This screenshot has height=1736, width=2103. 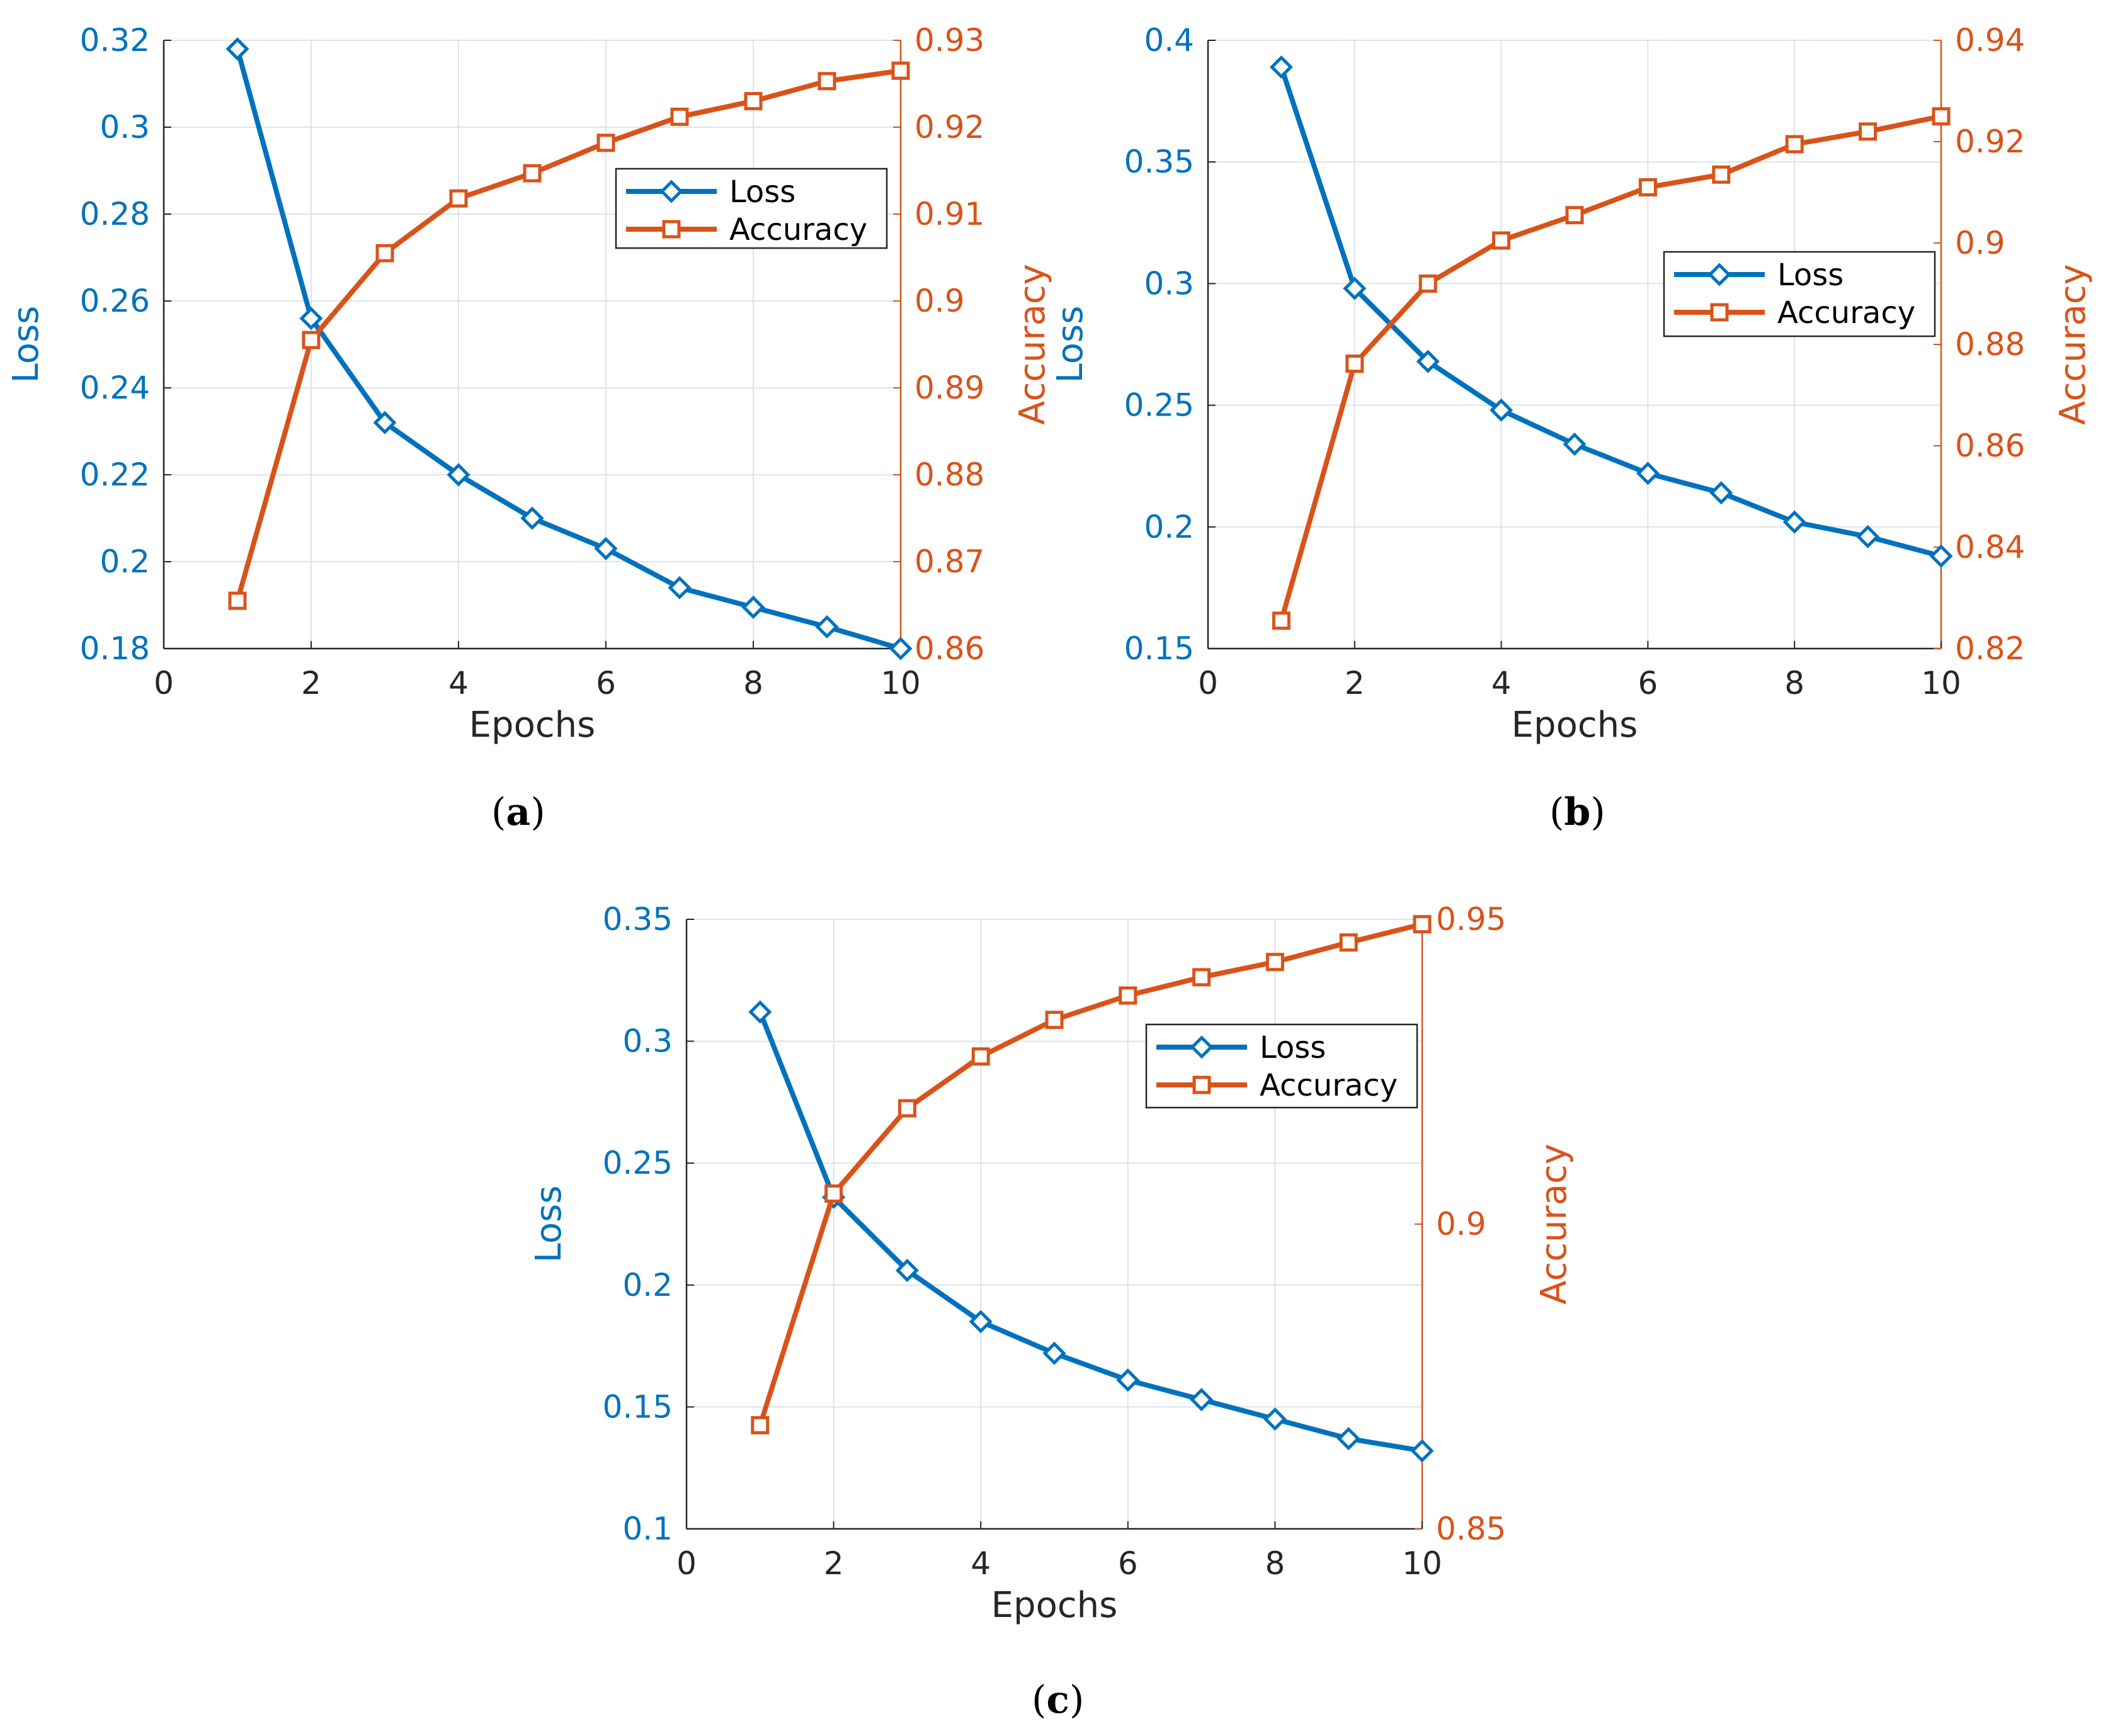 What do you see at coordinates (518, 812) in the screenshot?
I see `caption-a: (a)` at bounding box center [518, 812].